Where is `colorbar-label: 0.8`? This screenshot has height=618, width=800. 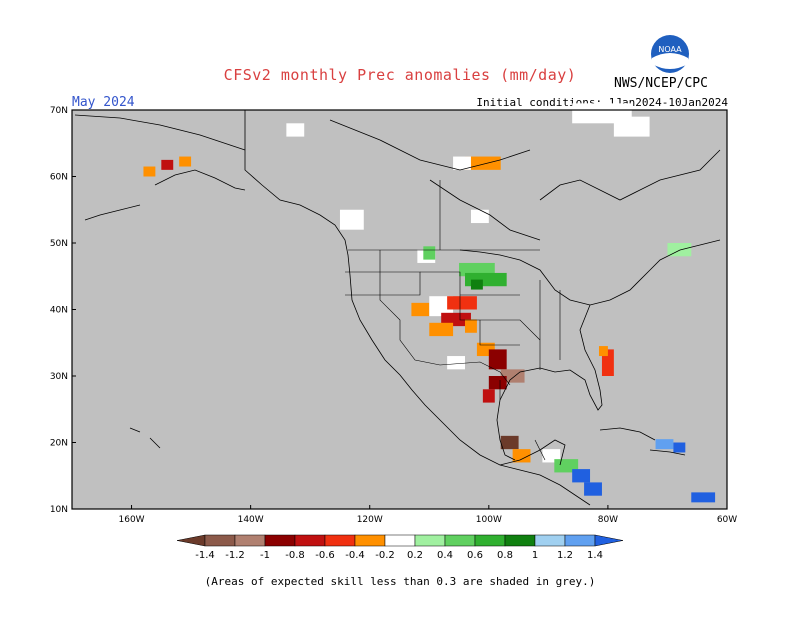
colorbar-label: 0.8 is located at coordinates (505, 555).